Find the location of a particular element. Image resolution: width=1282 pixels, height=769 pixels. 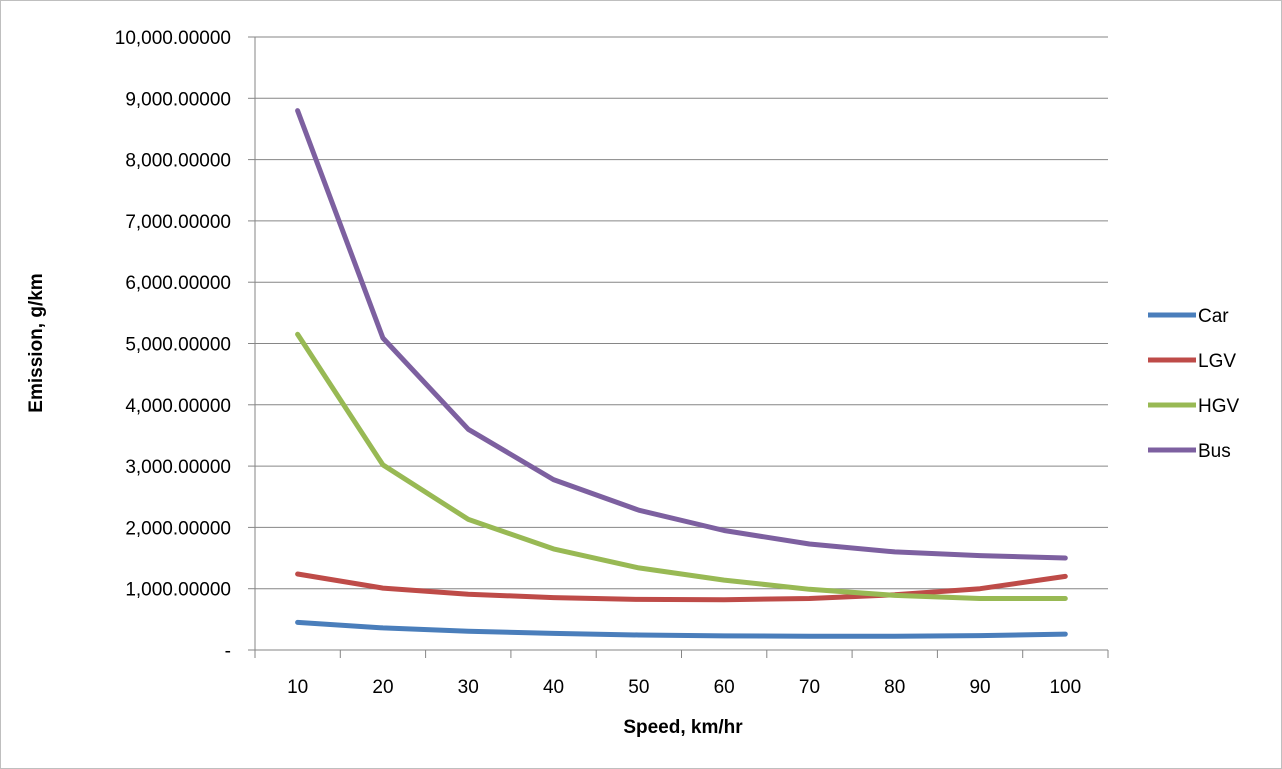

legend-label-bus: Bus is located at coordinates (1214, 451).